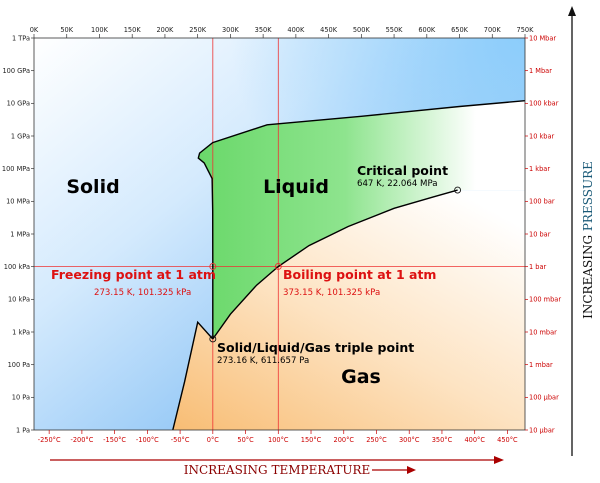 The height and width of the screenshot is (483, 600). What do you see at coordinates (49, 440) in the screenshot?
I see `bottom-tick-label: -250°C` at bounding box center [49, 440].